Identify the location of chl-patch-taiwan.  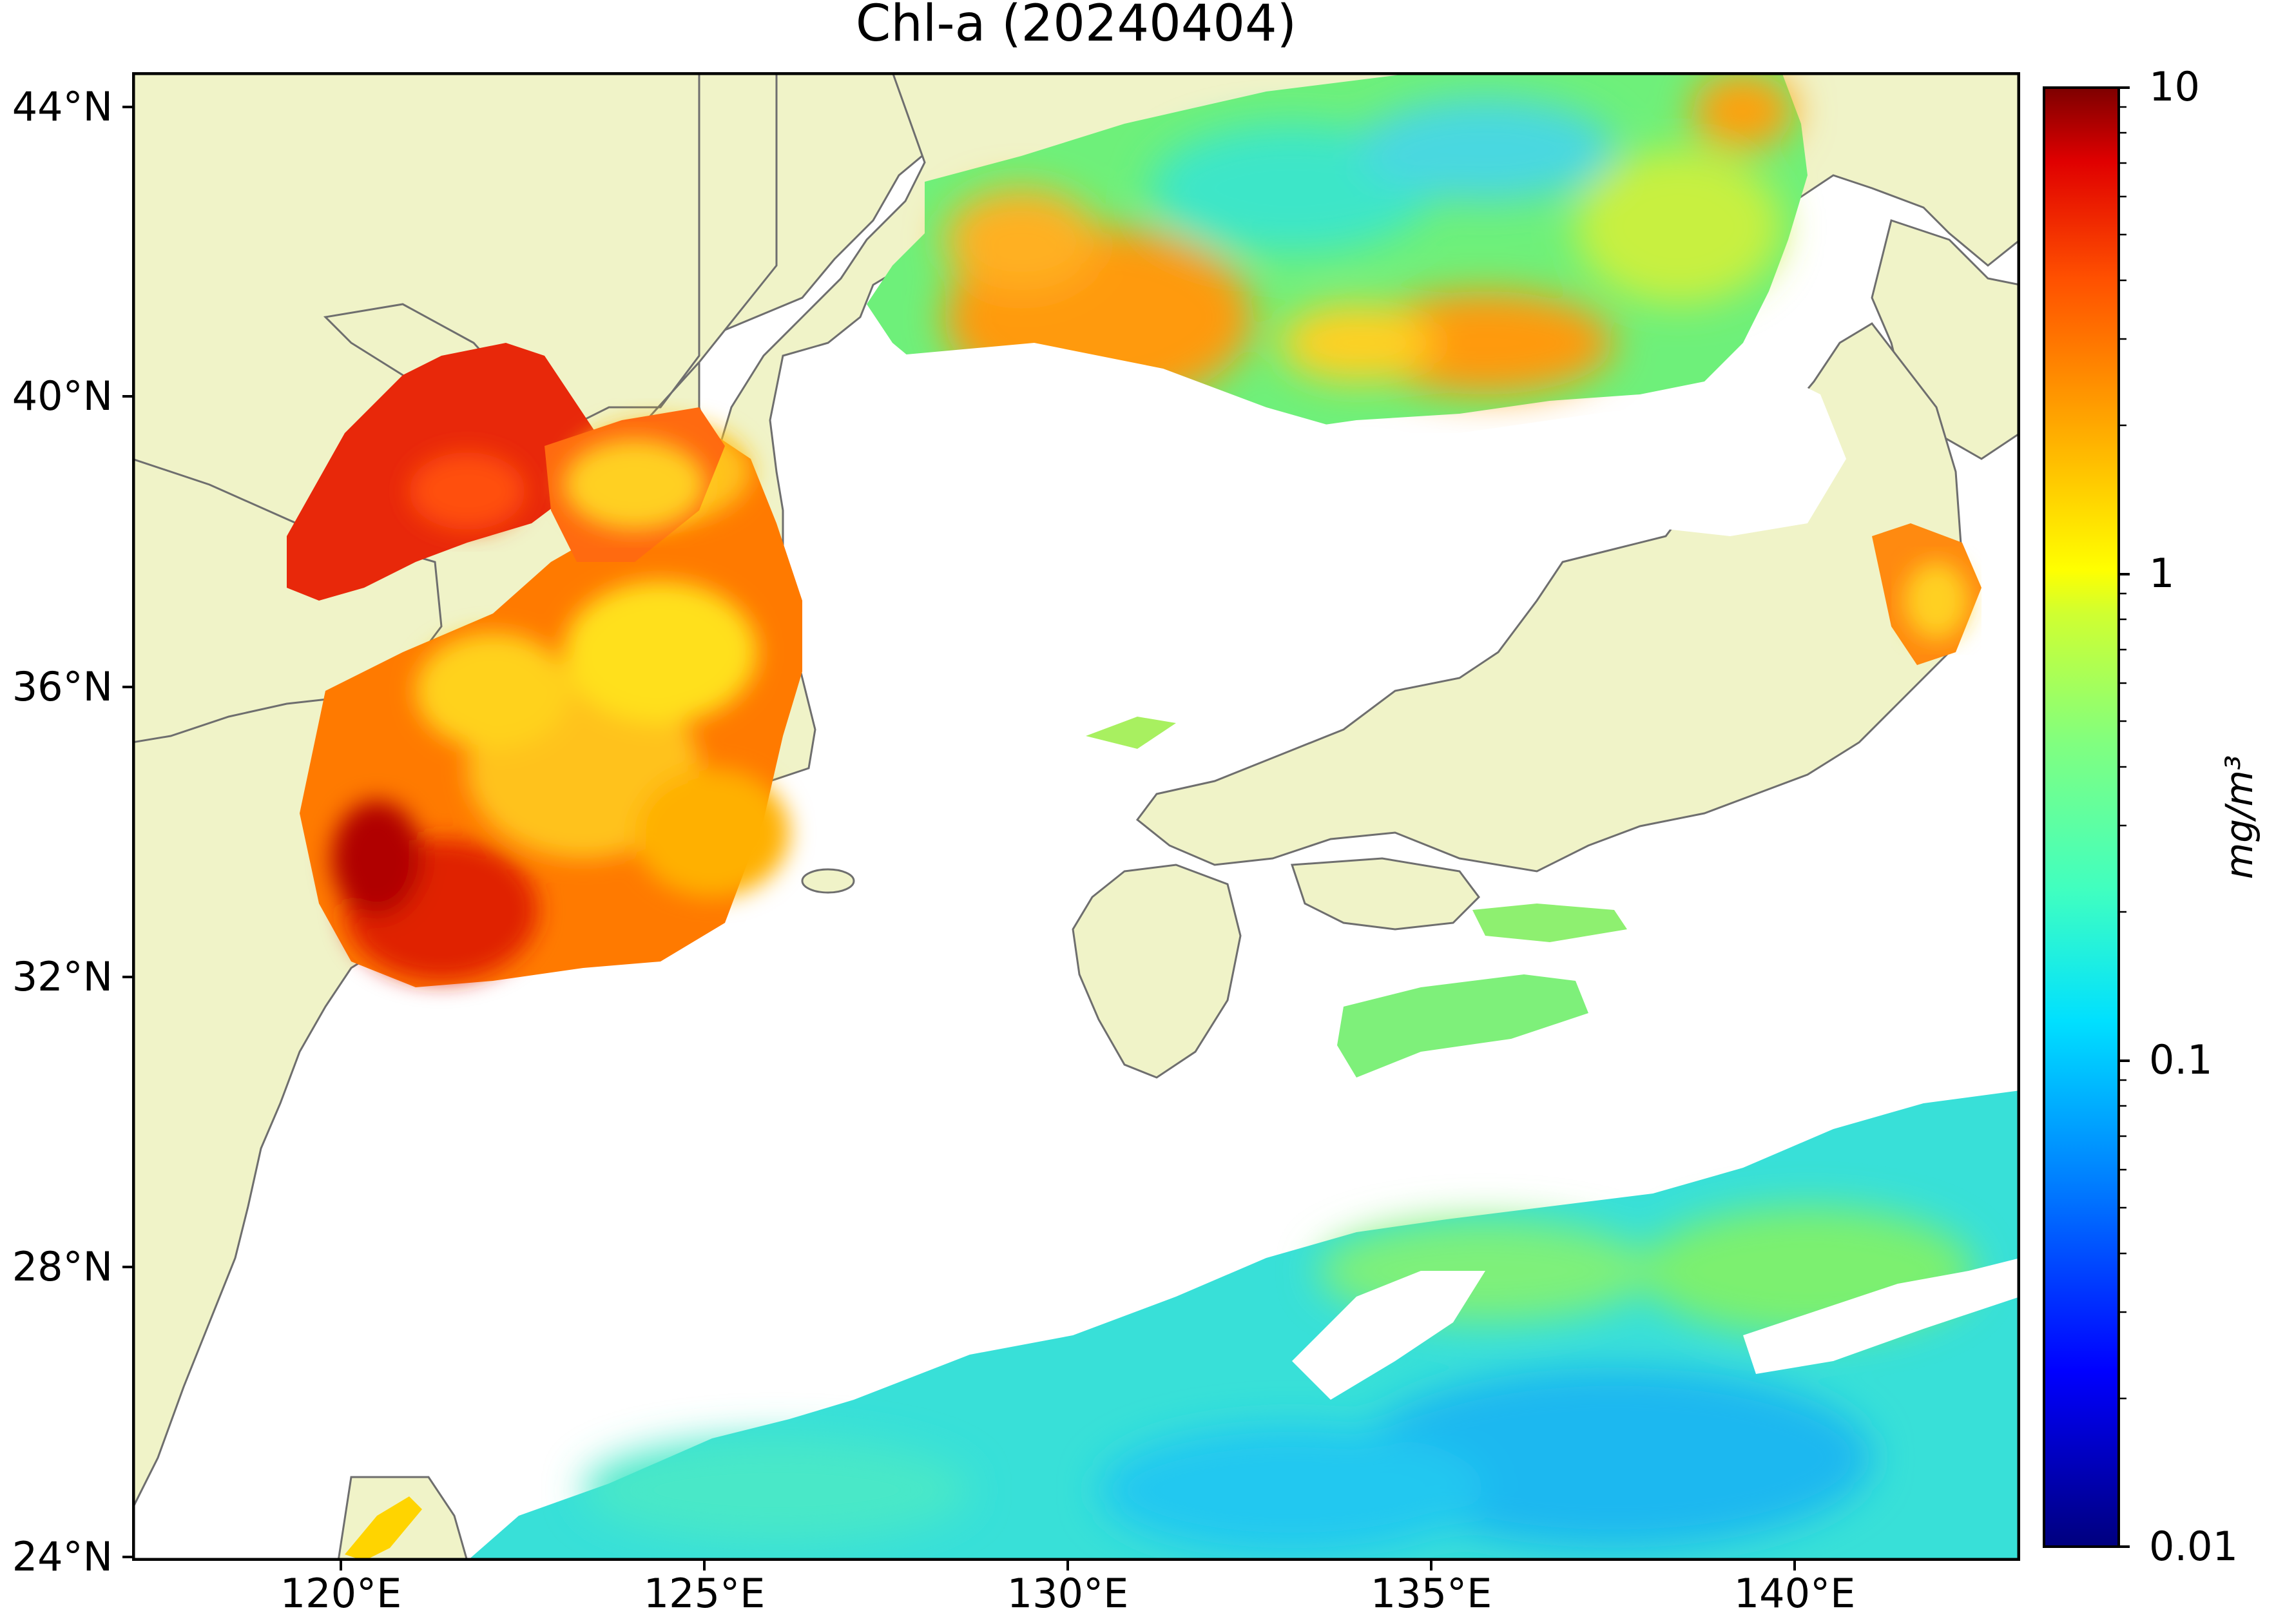
(383, 1528).